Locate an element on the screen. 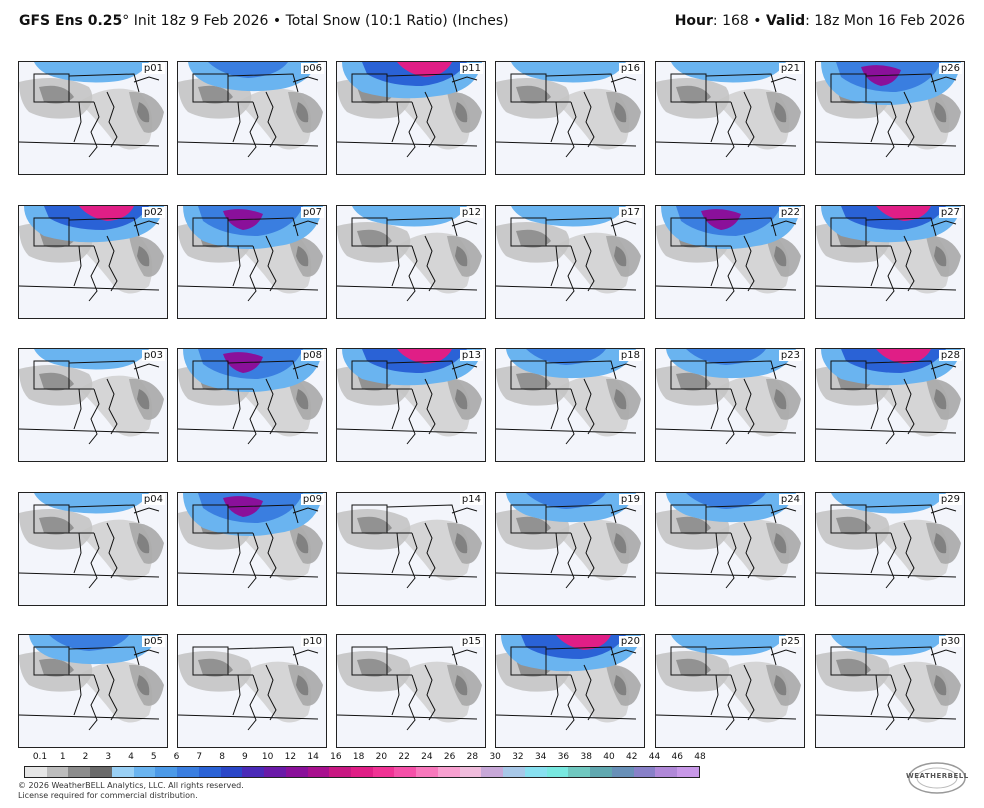 This screenshot has height=808, width=984. member-label: p10 is located at coordinates (312, 641).